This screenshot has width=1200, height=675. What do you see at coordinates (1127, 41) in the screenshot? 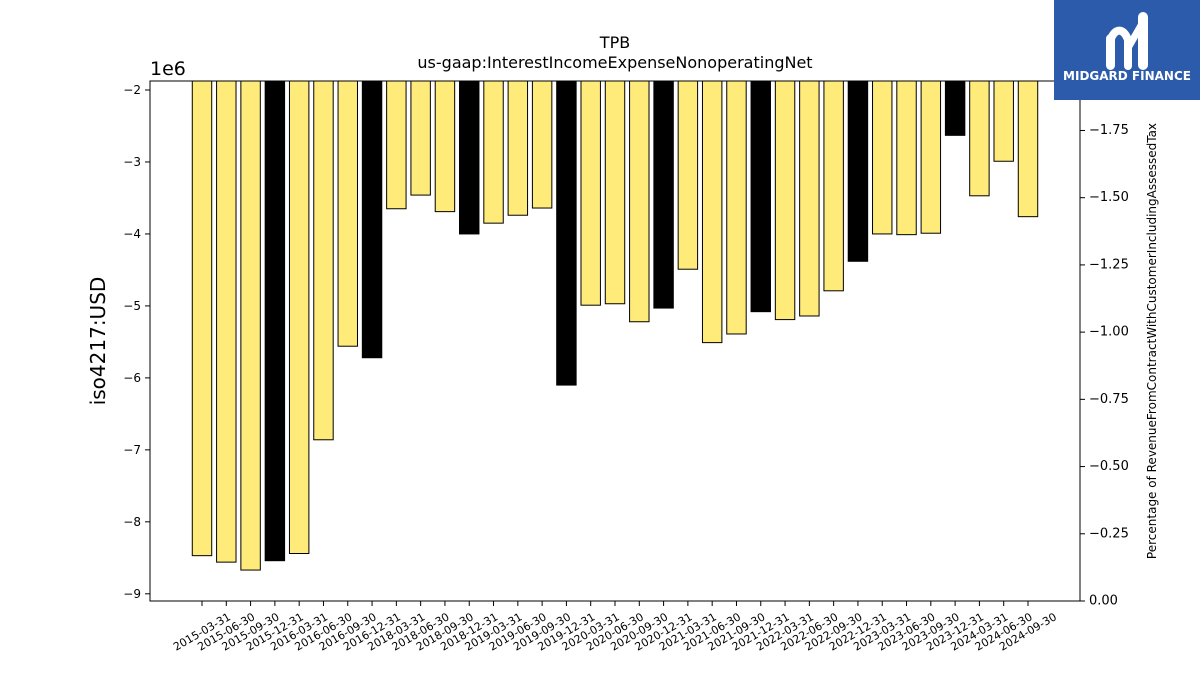
I see `midgard-logo-icon` at bounding box center [1127, 41].